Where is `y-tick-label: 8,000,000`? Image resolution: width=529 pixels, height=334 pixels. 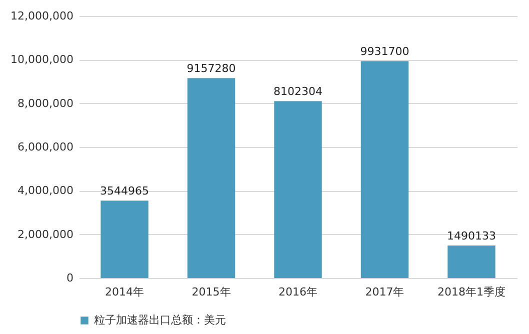
y-tick-label: 8,000,000 is located at coordinates (46, 103).